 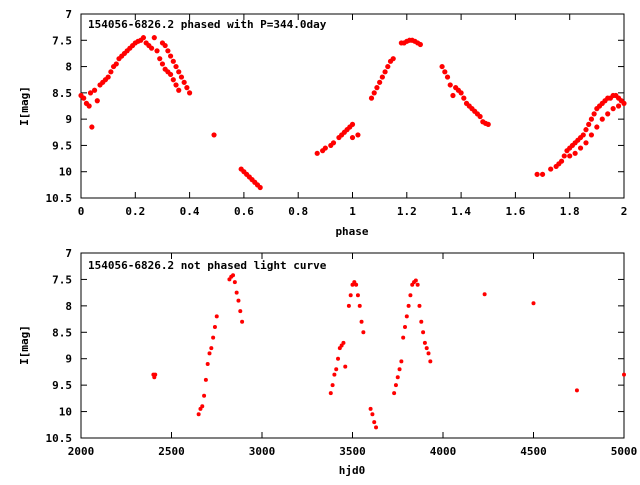 What do you see at coordinates (570, 211) in the screenshot?
I see `x-tick-label: 1.8` at bounding box center [570, 211].